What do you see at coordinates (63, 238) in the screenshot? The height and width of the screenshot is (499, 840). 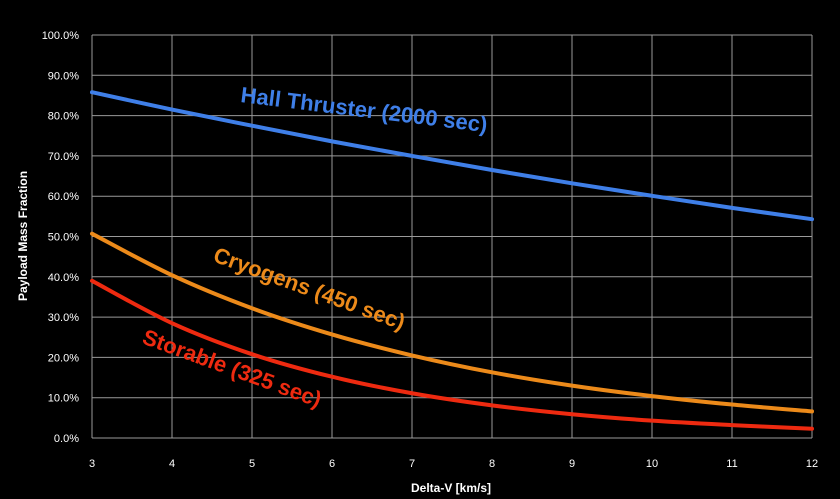 I see `y-tick-label: 50.0%` at bounding box center [63, 238].